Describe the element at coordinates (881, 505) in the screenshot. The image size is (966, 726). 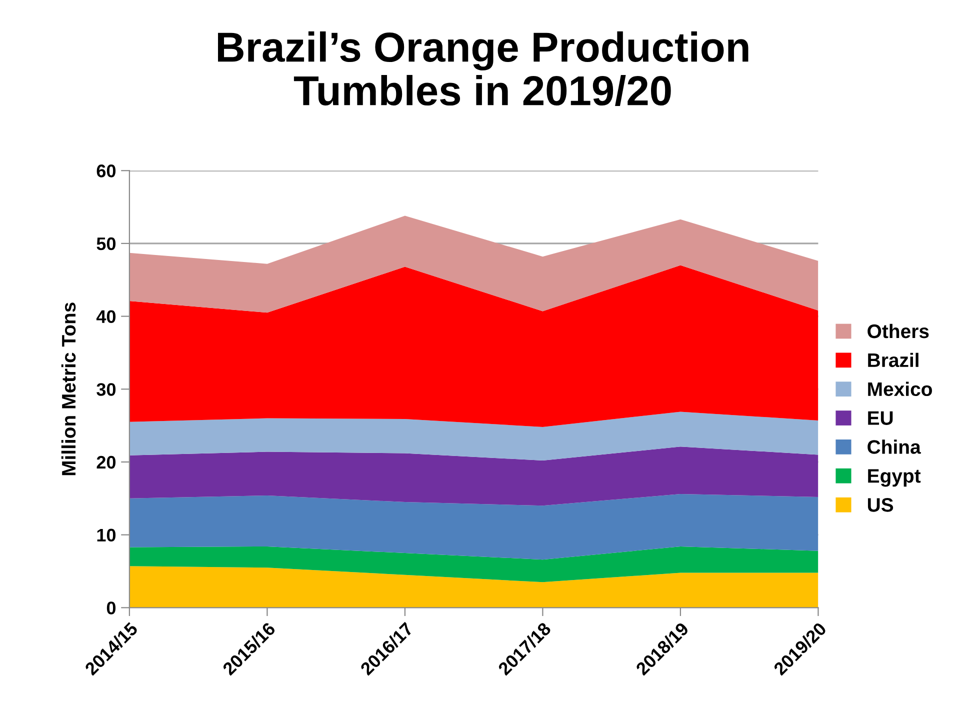
I see `legend-label: US` at that location.